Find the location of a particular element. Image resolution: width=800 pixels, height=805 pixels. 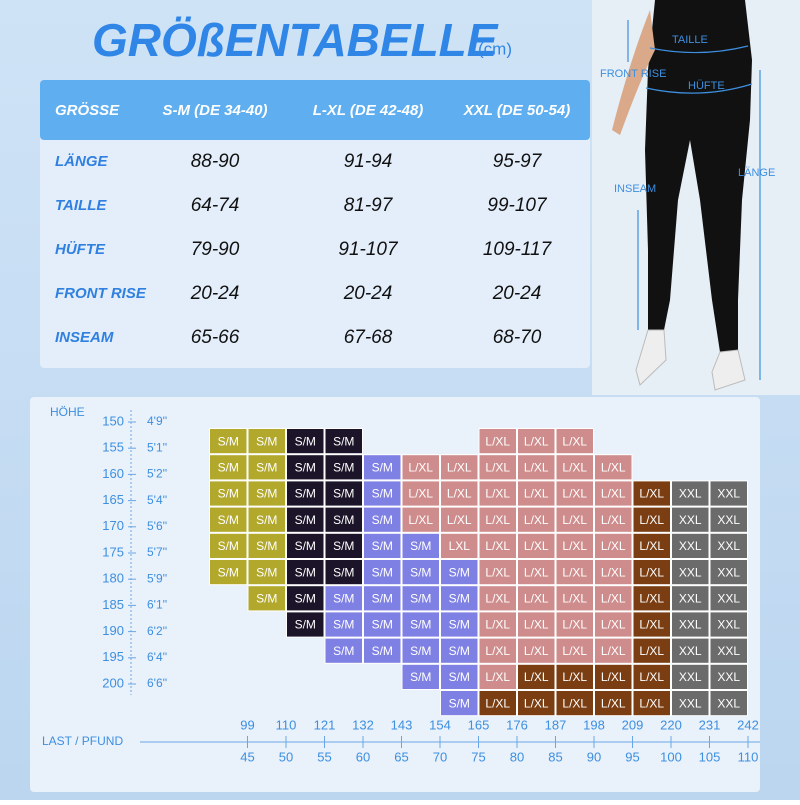

table-header-band is located at coordinates (315, 110).